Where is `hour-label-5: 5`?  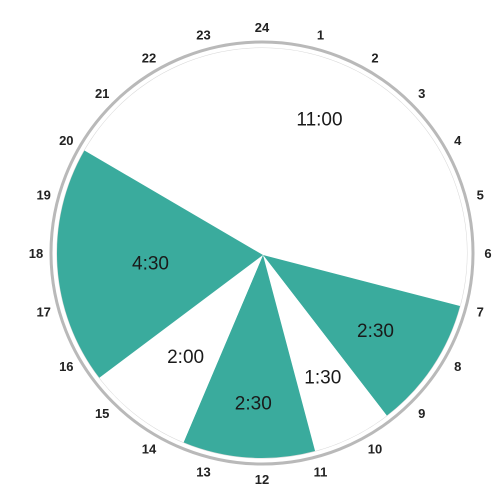
hour-label-5: 5 is located at coordinates (480, 195).